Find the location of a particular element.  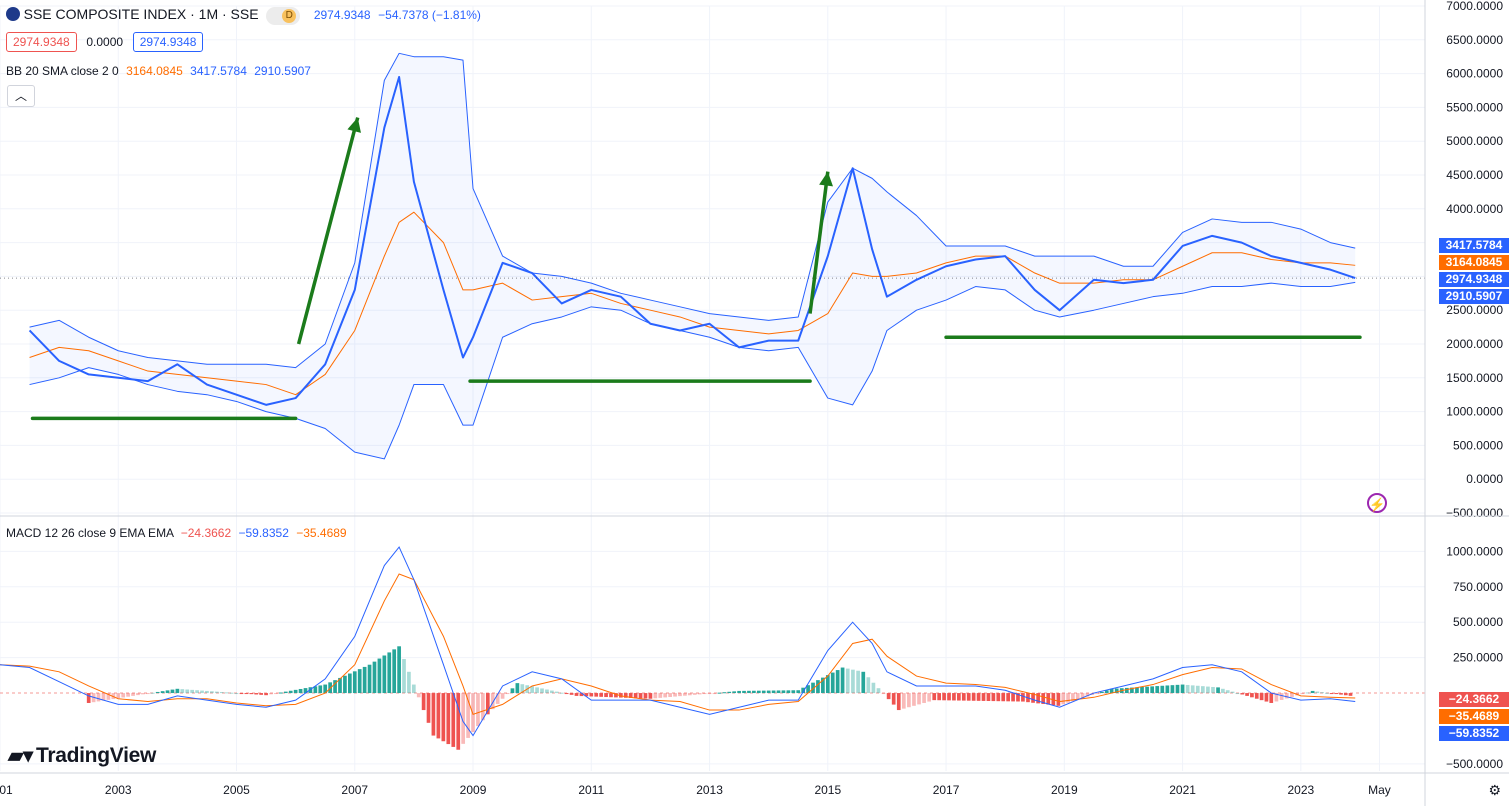

settings-gear-icon: ⚙ is located at coordinates (1494, 790).